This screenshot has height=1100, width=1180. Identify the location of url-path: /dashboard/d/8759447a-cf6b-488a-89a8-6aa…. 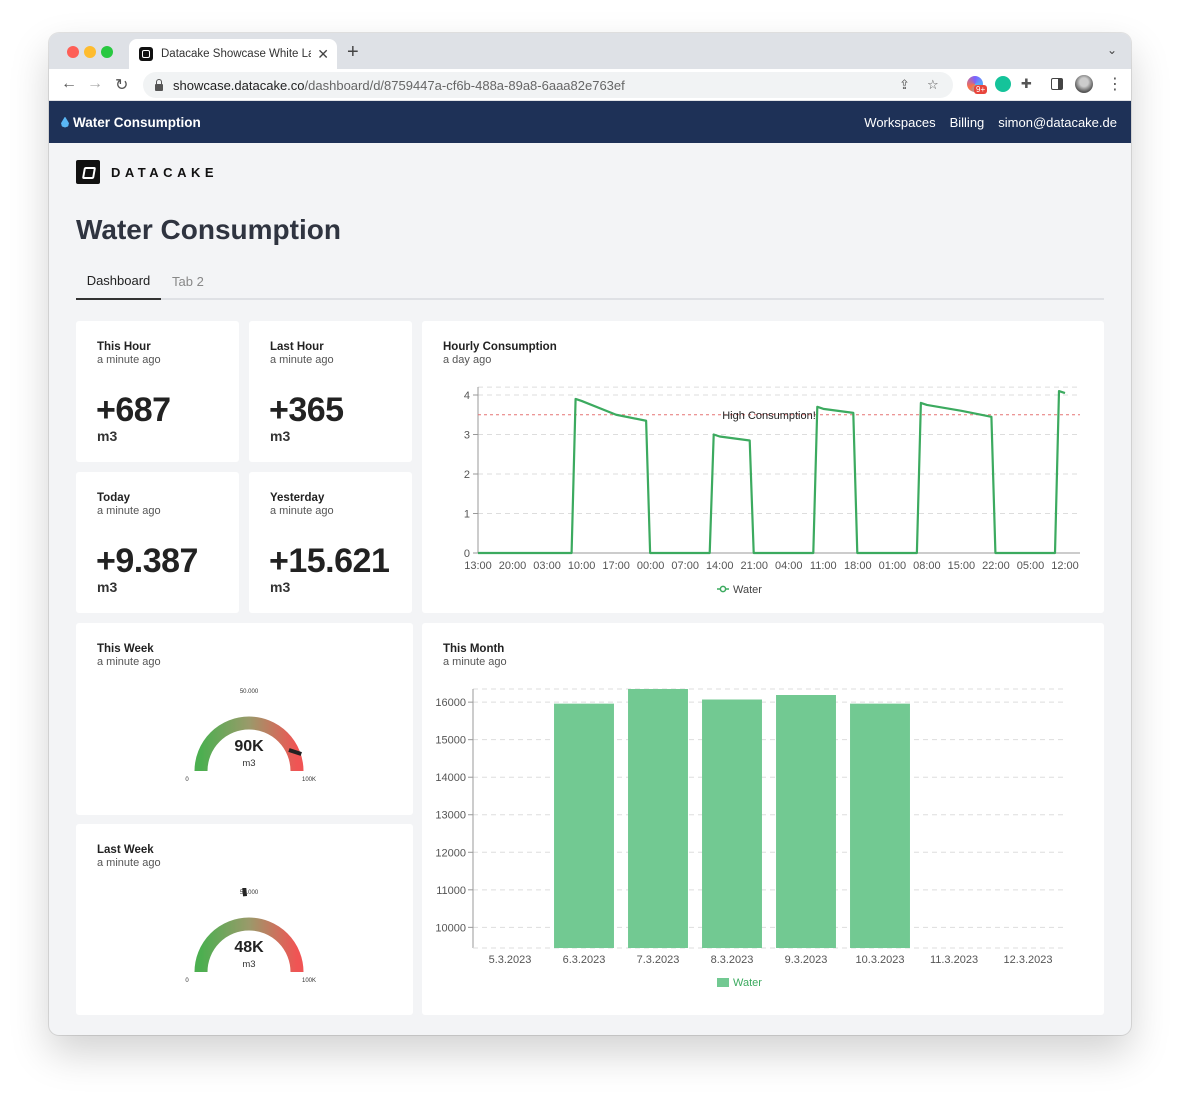
(464, 85).